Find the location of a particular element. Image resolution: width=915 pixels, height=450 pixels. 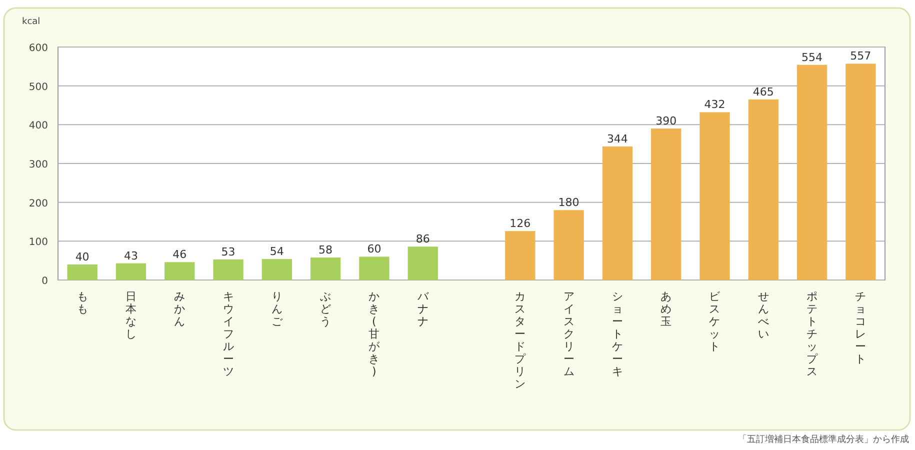

x-tick-label: りんご is located at coordinates (277, 309).